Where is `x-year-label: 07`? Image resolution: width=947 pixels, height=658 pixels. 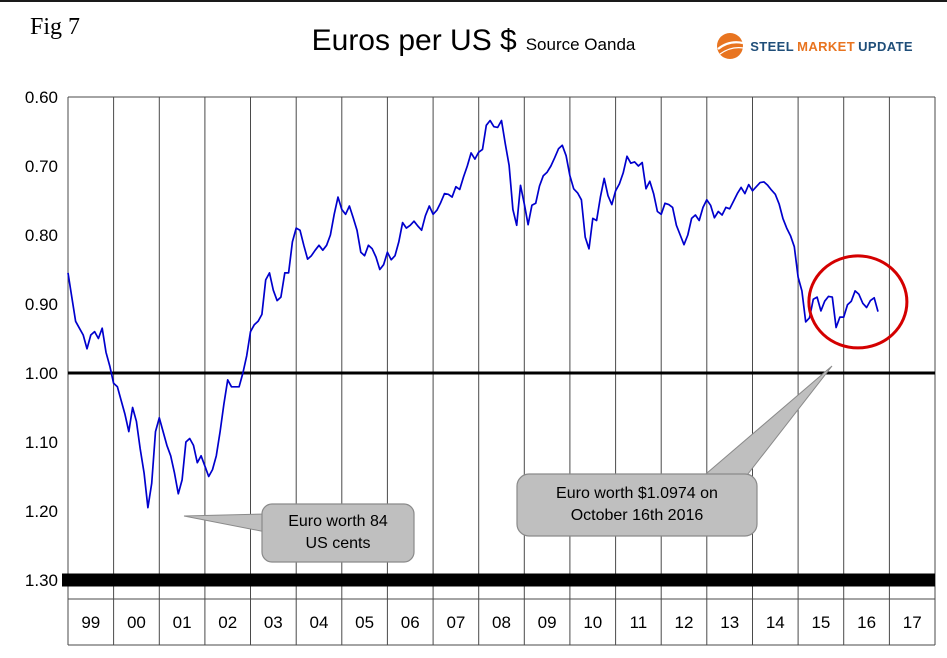
x-year-label: 07 is located at coordinates (455, 622).